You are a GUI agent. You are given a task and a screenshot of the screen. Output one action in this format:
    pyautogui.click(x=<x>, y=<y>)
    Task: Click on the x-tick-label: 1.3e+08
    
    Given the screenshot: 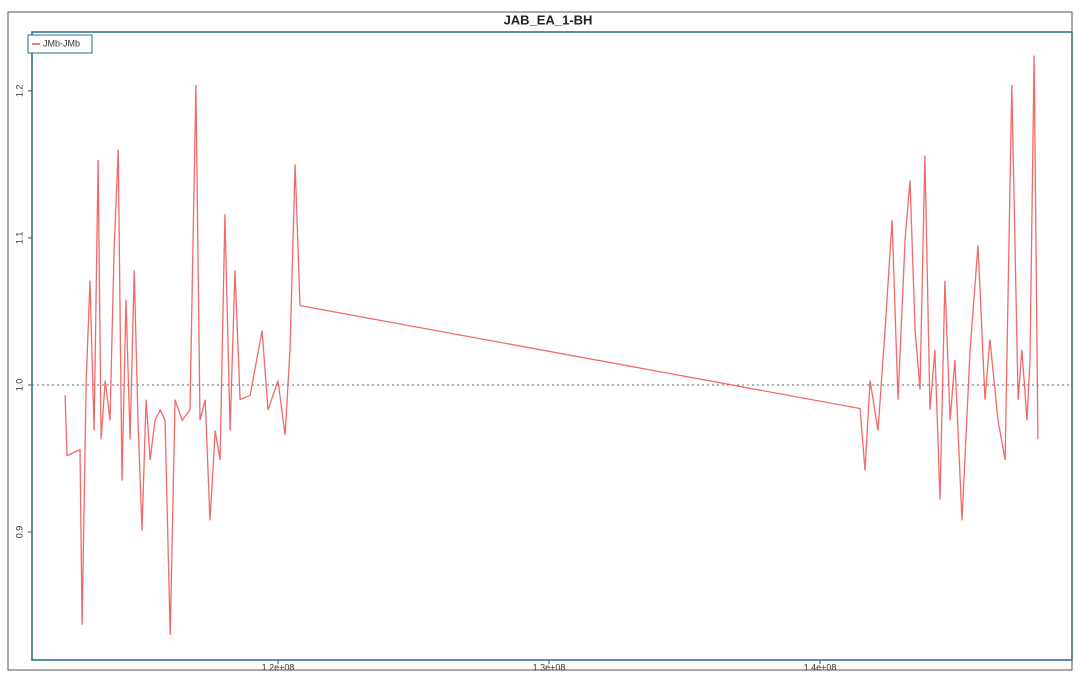 What is the action you would take?
    pyautogui.click(x=549, y=667)
    